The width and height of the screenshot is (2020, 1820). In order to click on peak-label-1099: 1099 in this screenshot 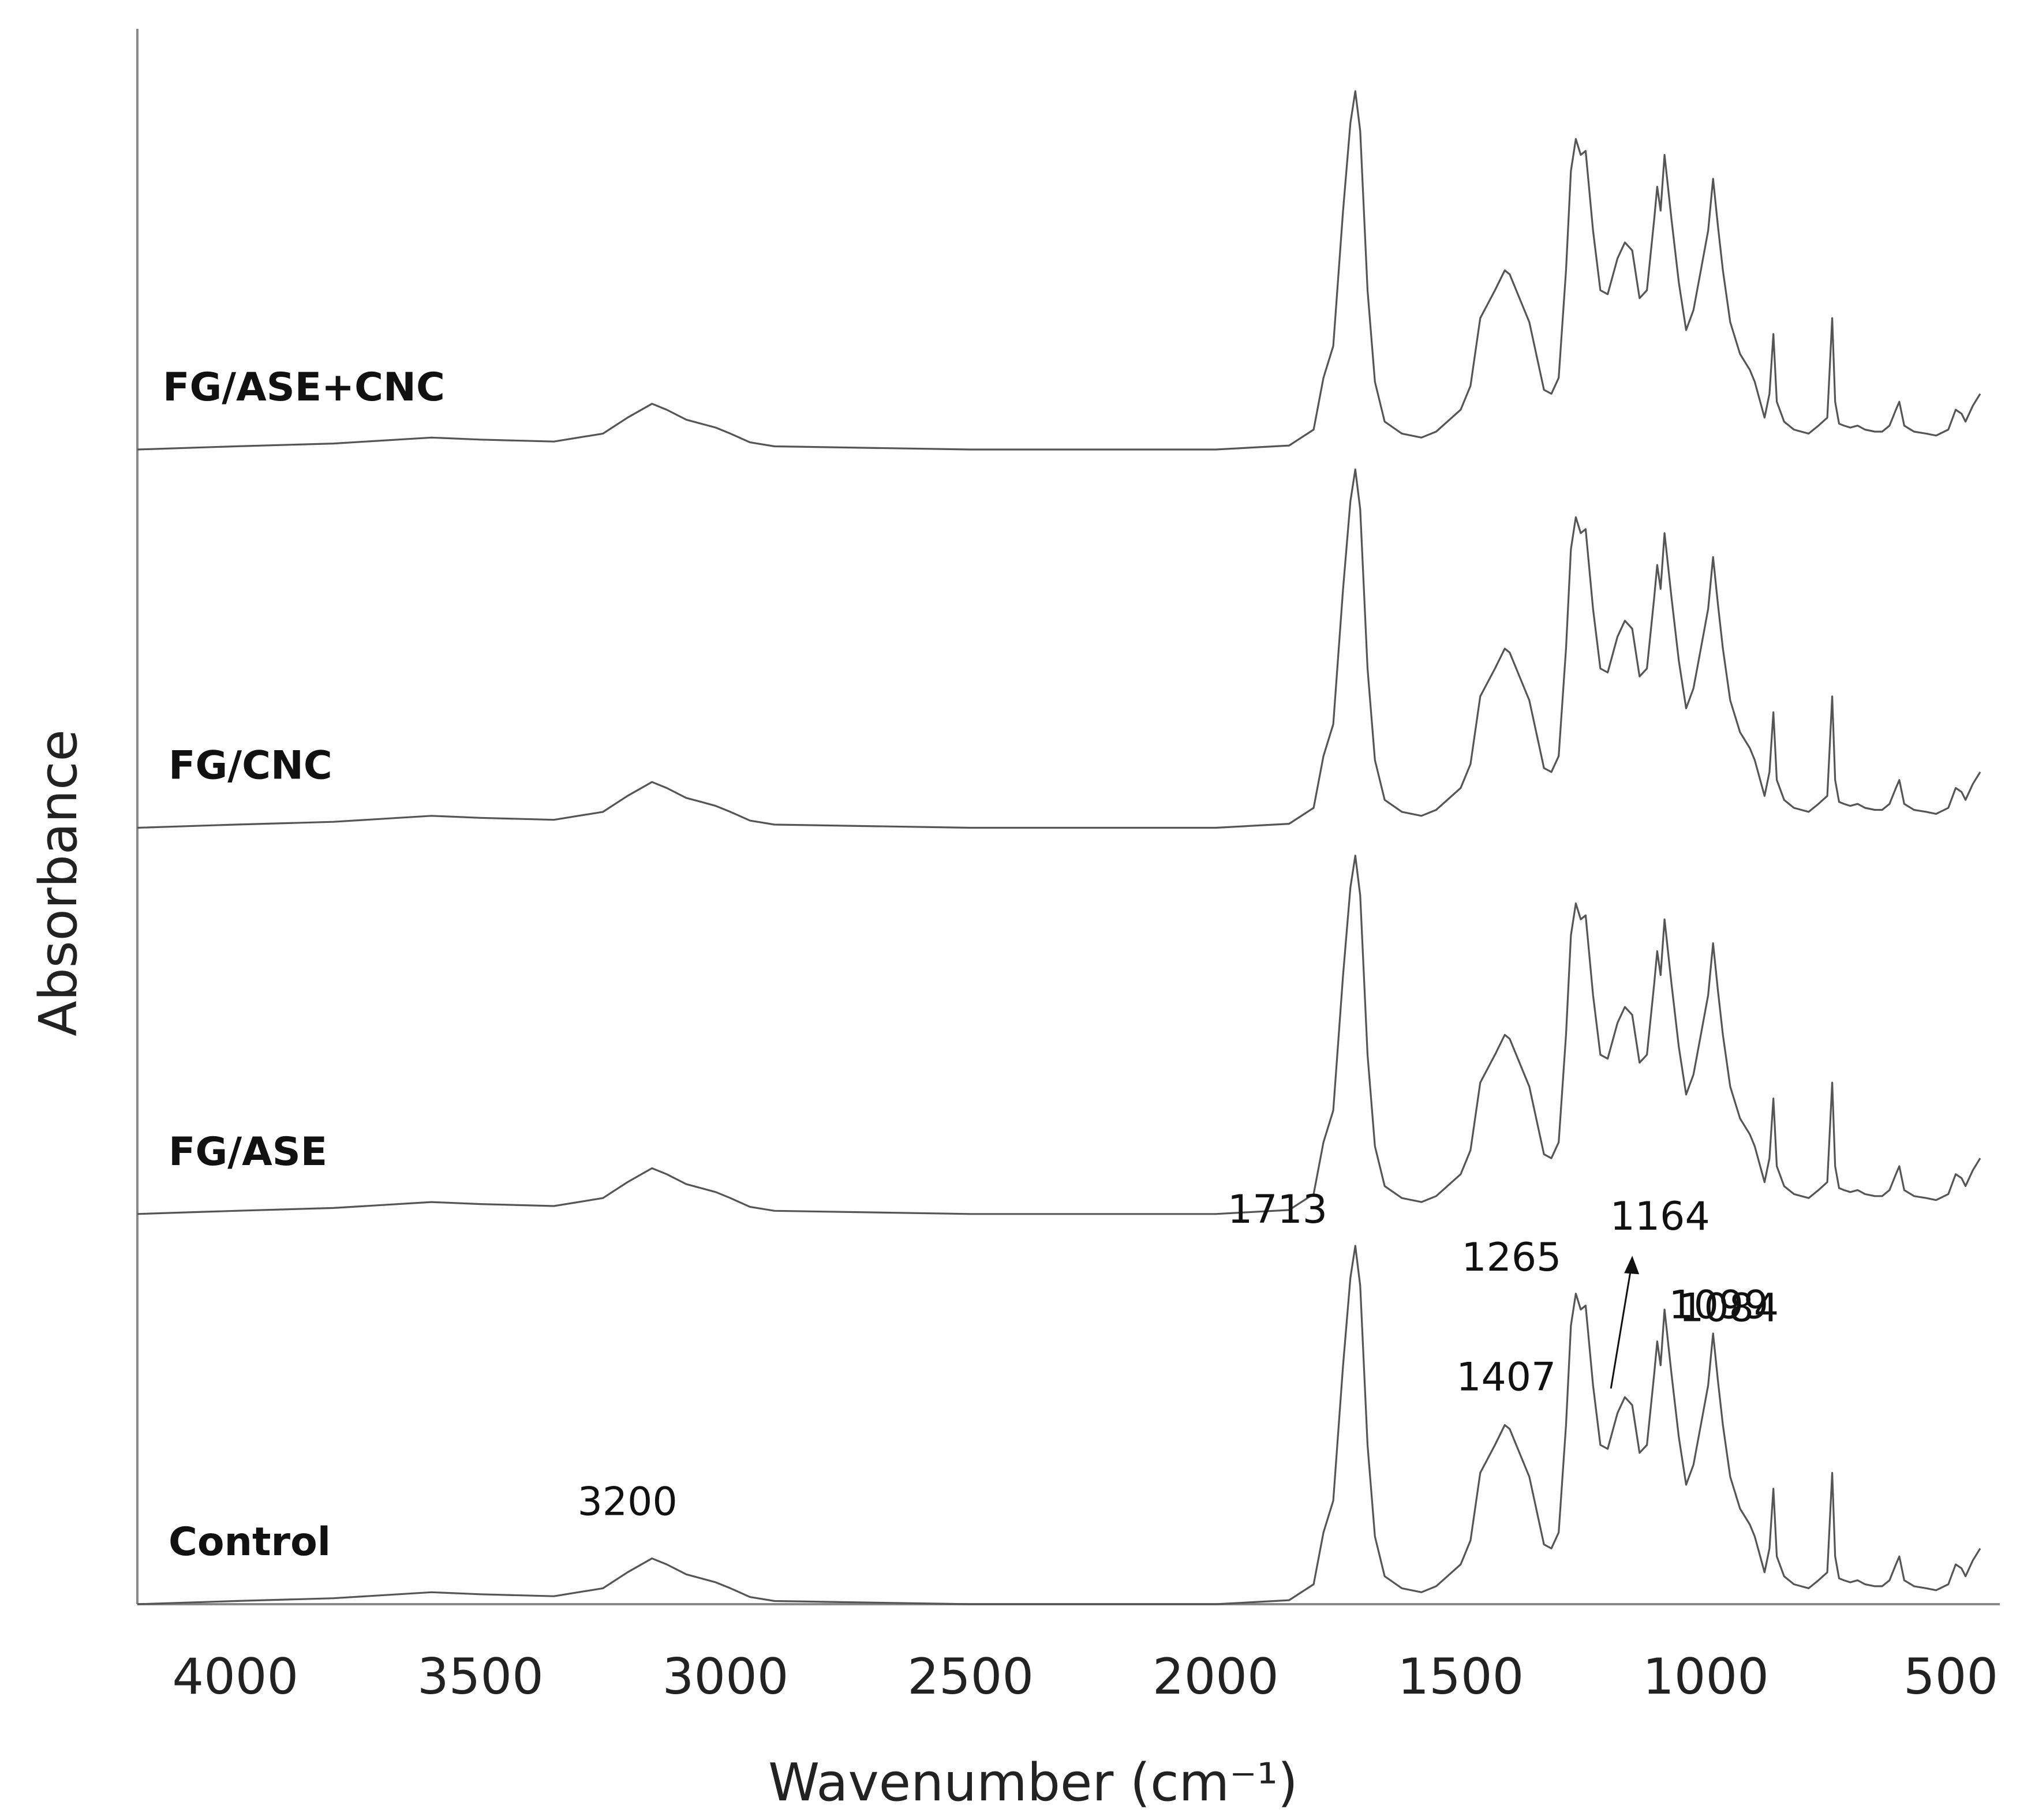, I will do `click(1718, 1306)`.